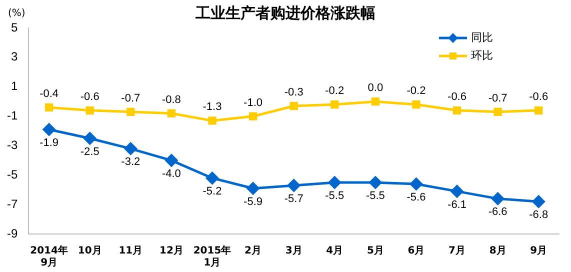 This screenshot has width=571, height=272. Describe the element at coordinates (12, 233) in the screenshot. I see `y-tick-label: -9` at that location.